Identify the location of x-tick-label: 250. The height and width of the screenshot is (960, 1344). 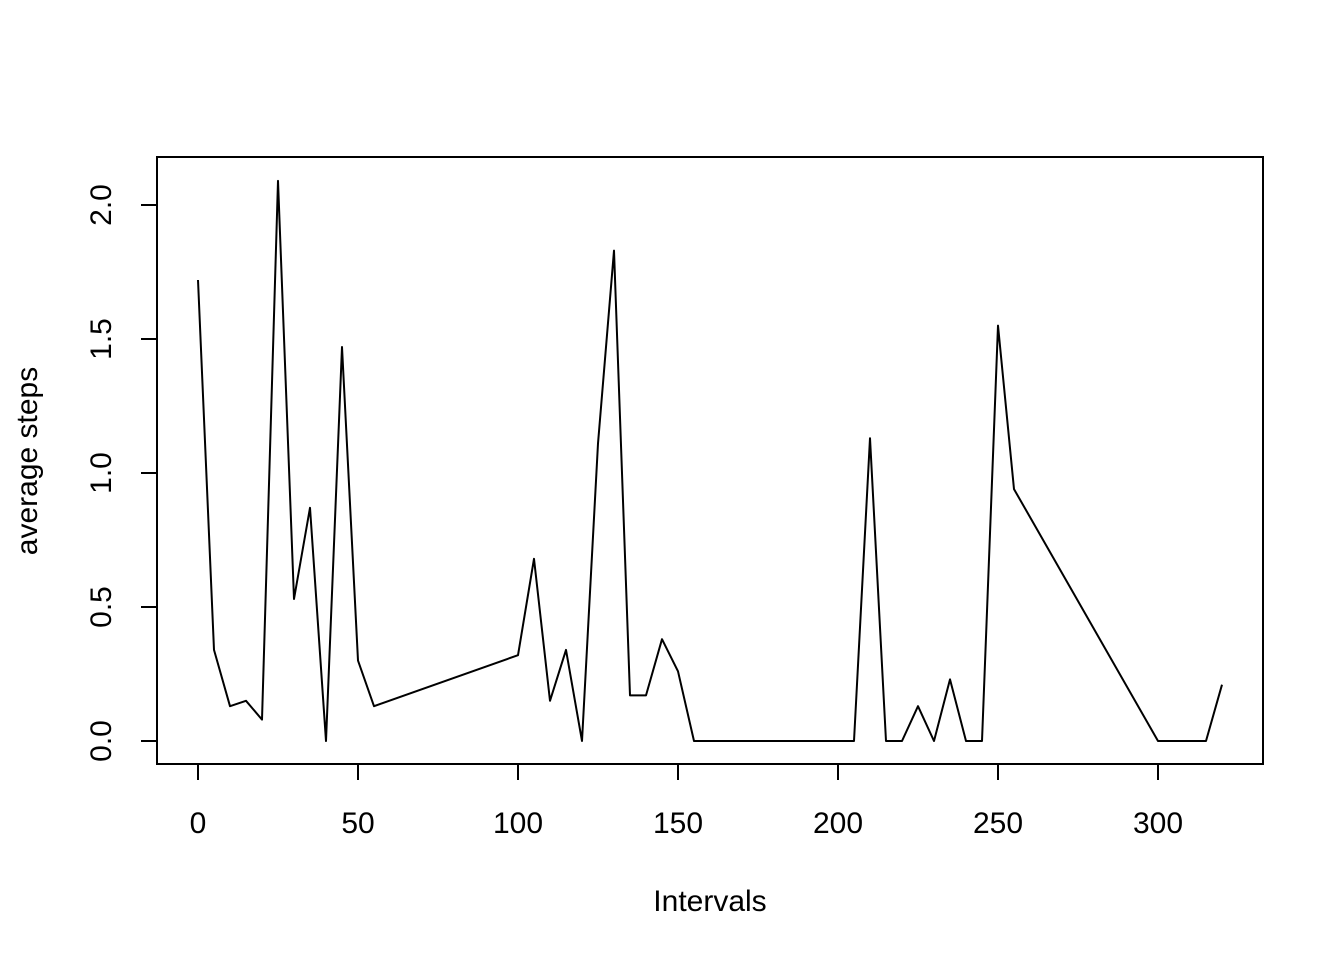
(998, 823).